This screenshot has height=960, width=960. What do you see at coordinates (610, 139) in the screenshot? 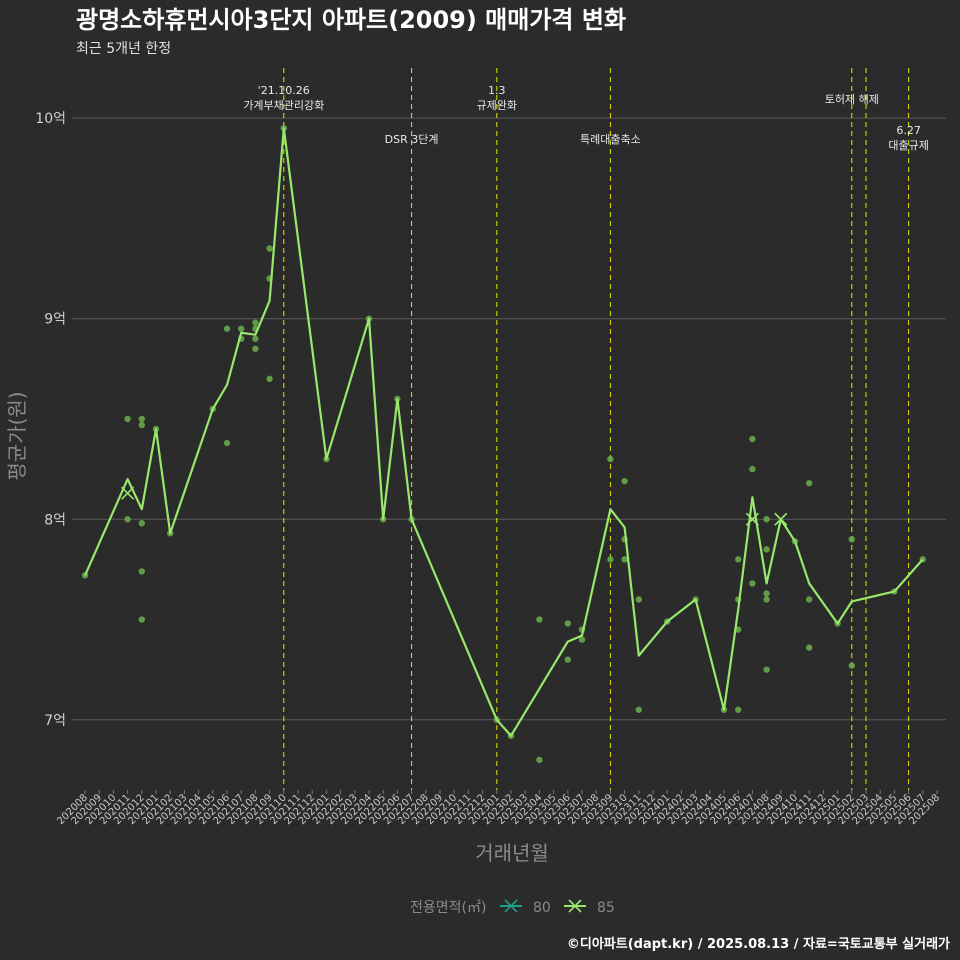
I see `event-label: 특례대출축소` at bounding box center [610, 139].